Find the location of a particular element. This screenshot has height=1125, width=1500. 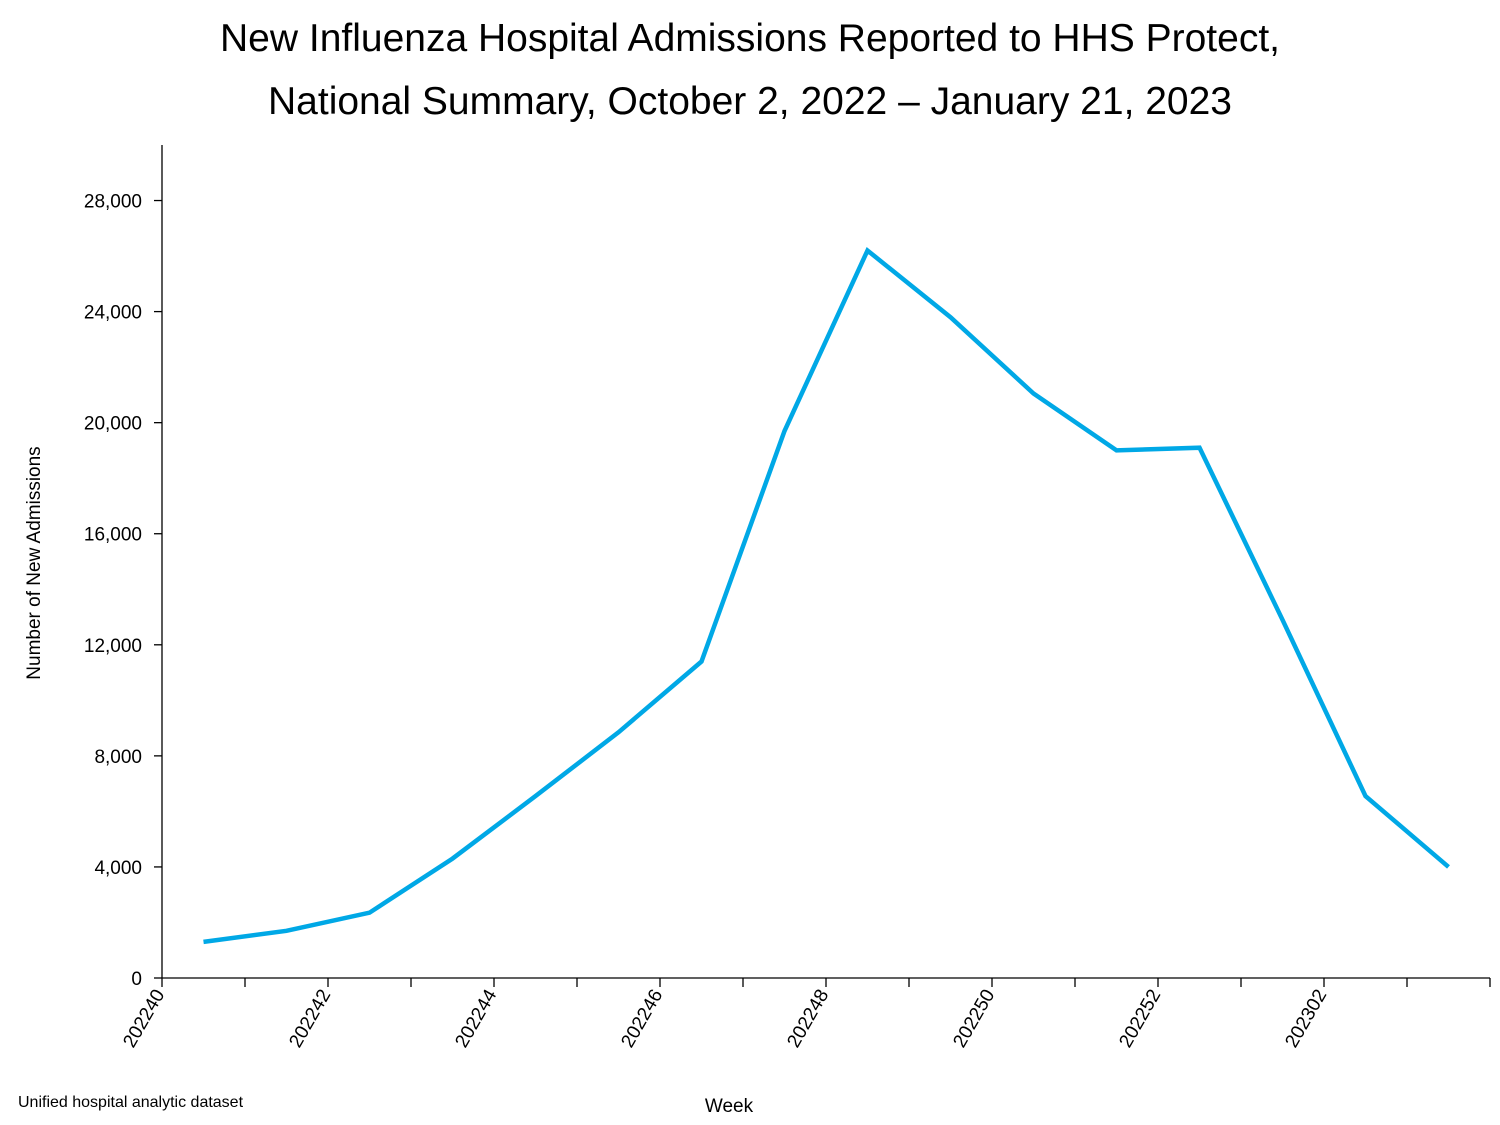

x-axis-label: Week is located at coordinates (729, 1106).